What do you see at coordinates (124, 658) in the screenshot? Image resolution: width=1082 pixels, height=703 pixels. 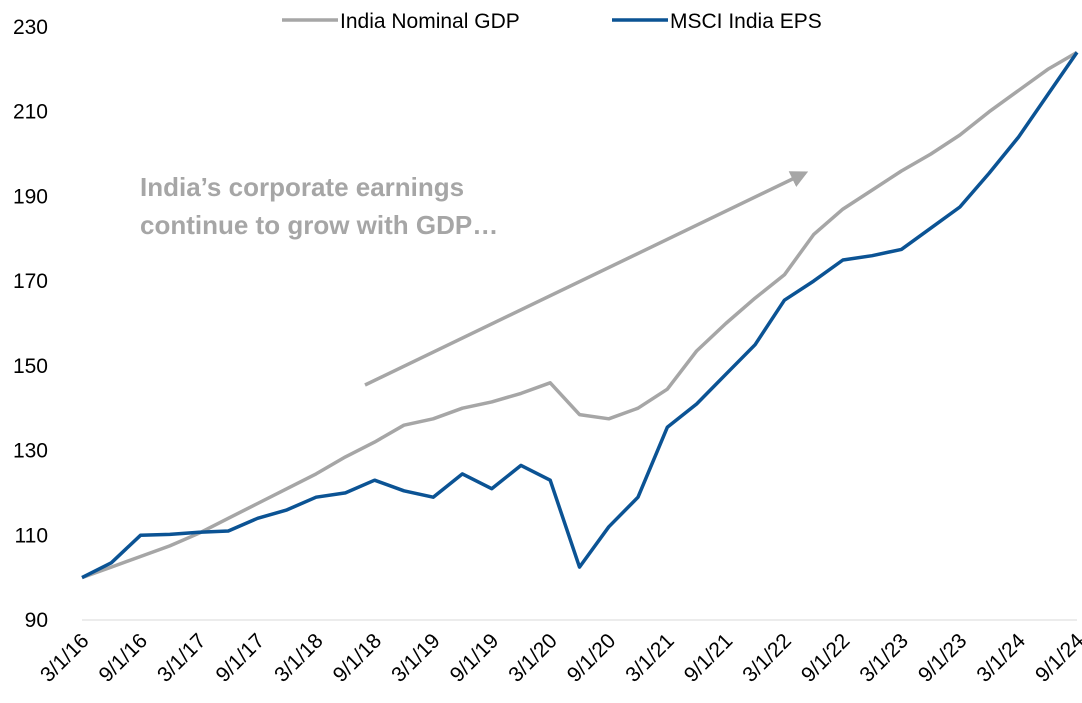 I see `x-tick-label: 9/1/16` at bounding box center [124, 658].